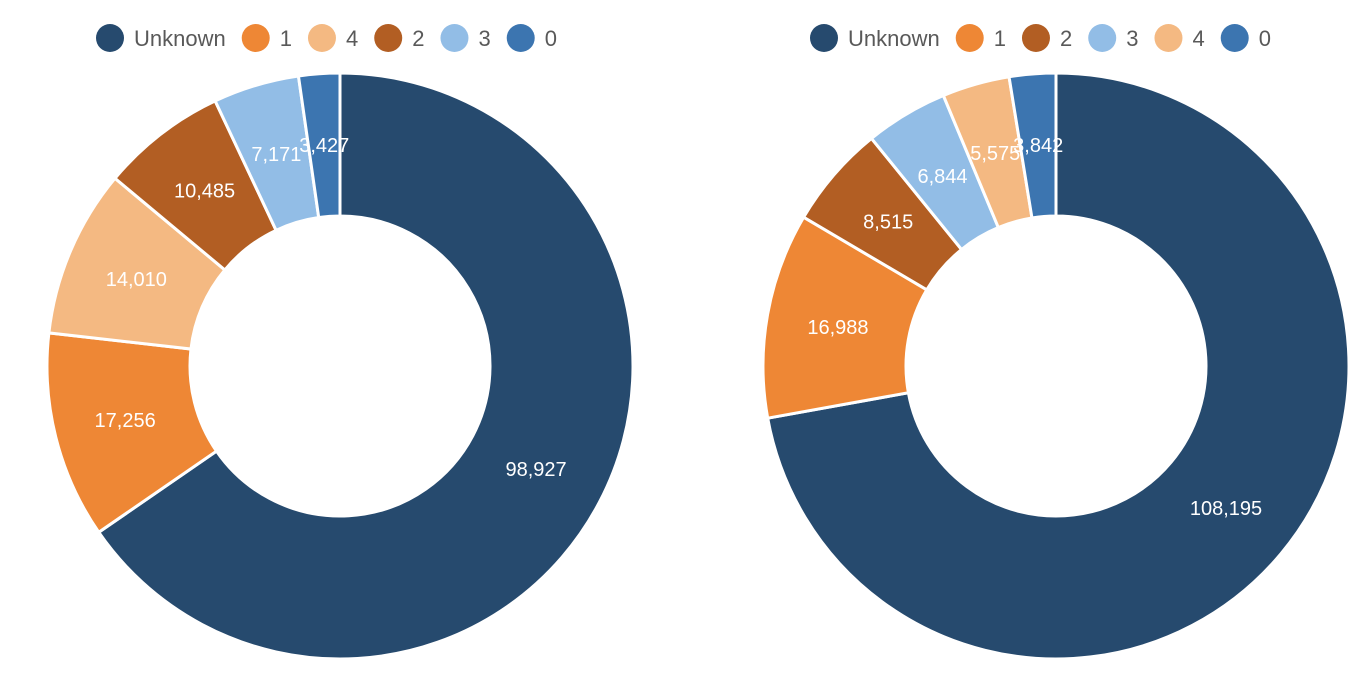 The height and width of the screenshot is (686, 1368). I want to click on legend: Unknown 1 4 2 3 0, so click(326, 38).